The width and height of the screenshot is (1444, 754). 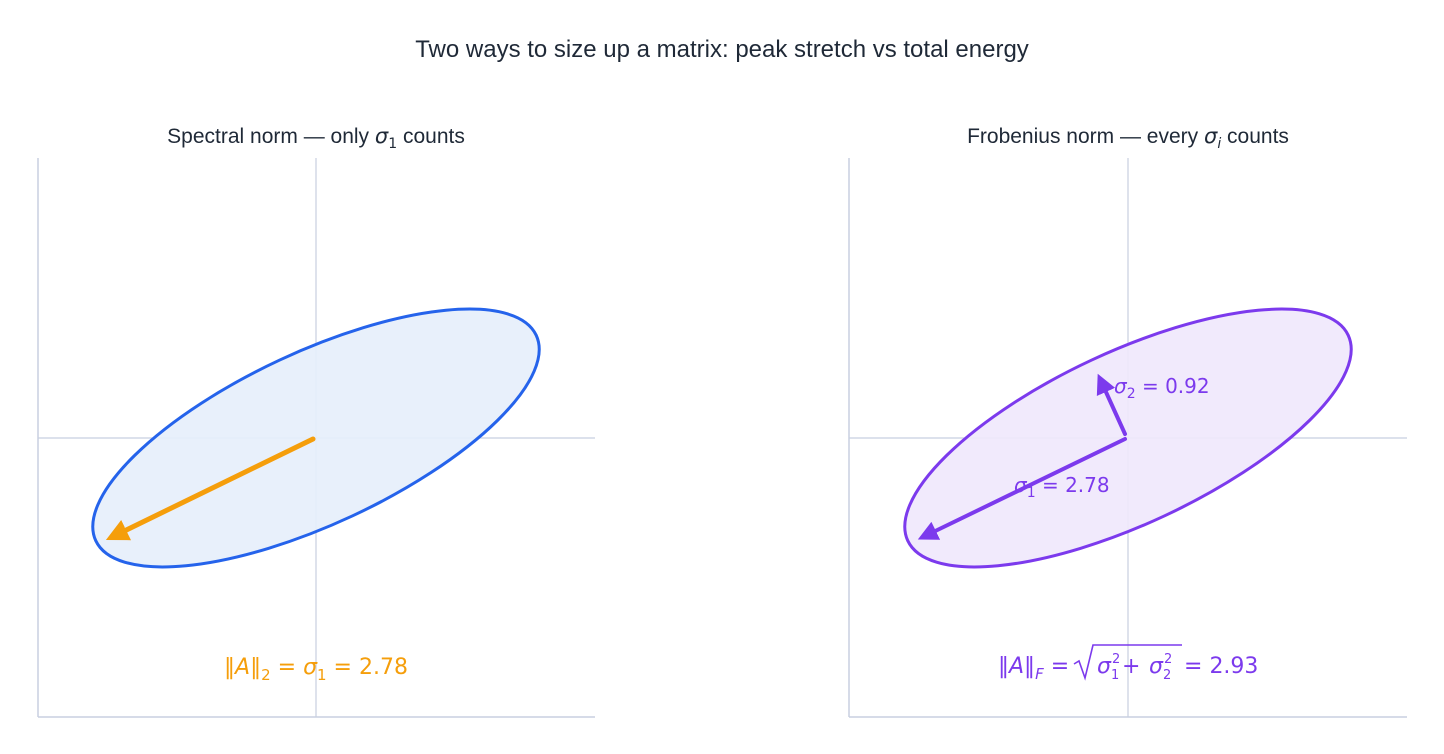 What do you see at coordinates (1062, 487) in the screenshot?
I see `frobenius-sigma1-label: σ1 = 2.78` at bounding box center [1062, 487].